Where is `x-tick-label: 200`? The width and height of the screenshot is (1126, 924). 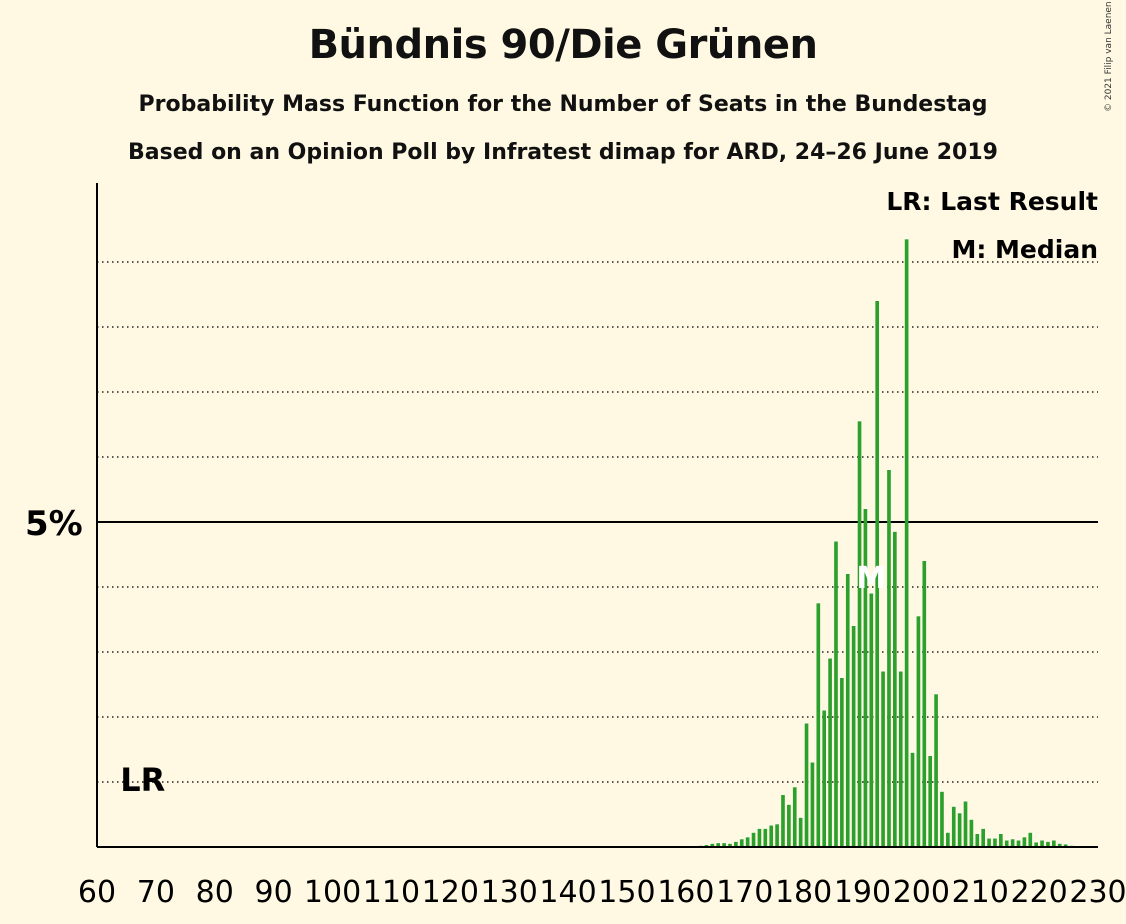
x-tick-label: 200 is located at coordinates (921, 892).